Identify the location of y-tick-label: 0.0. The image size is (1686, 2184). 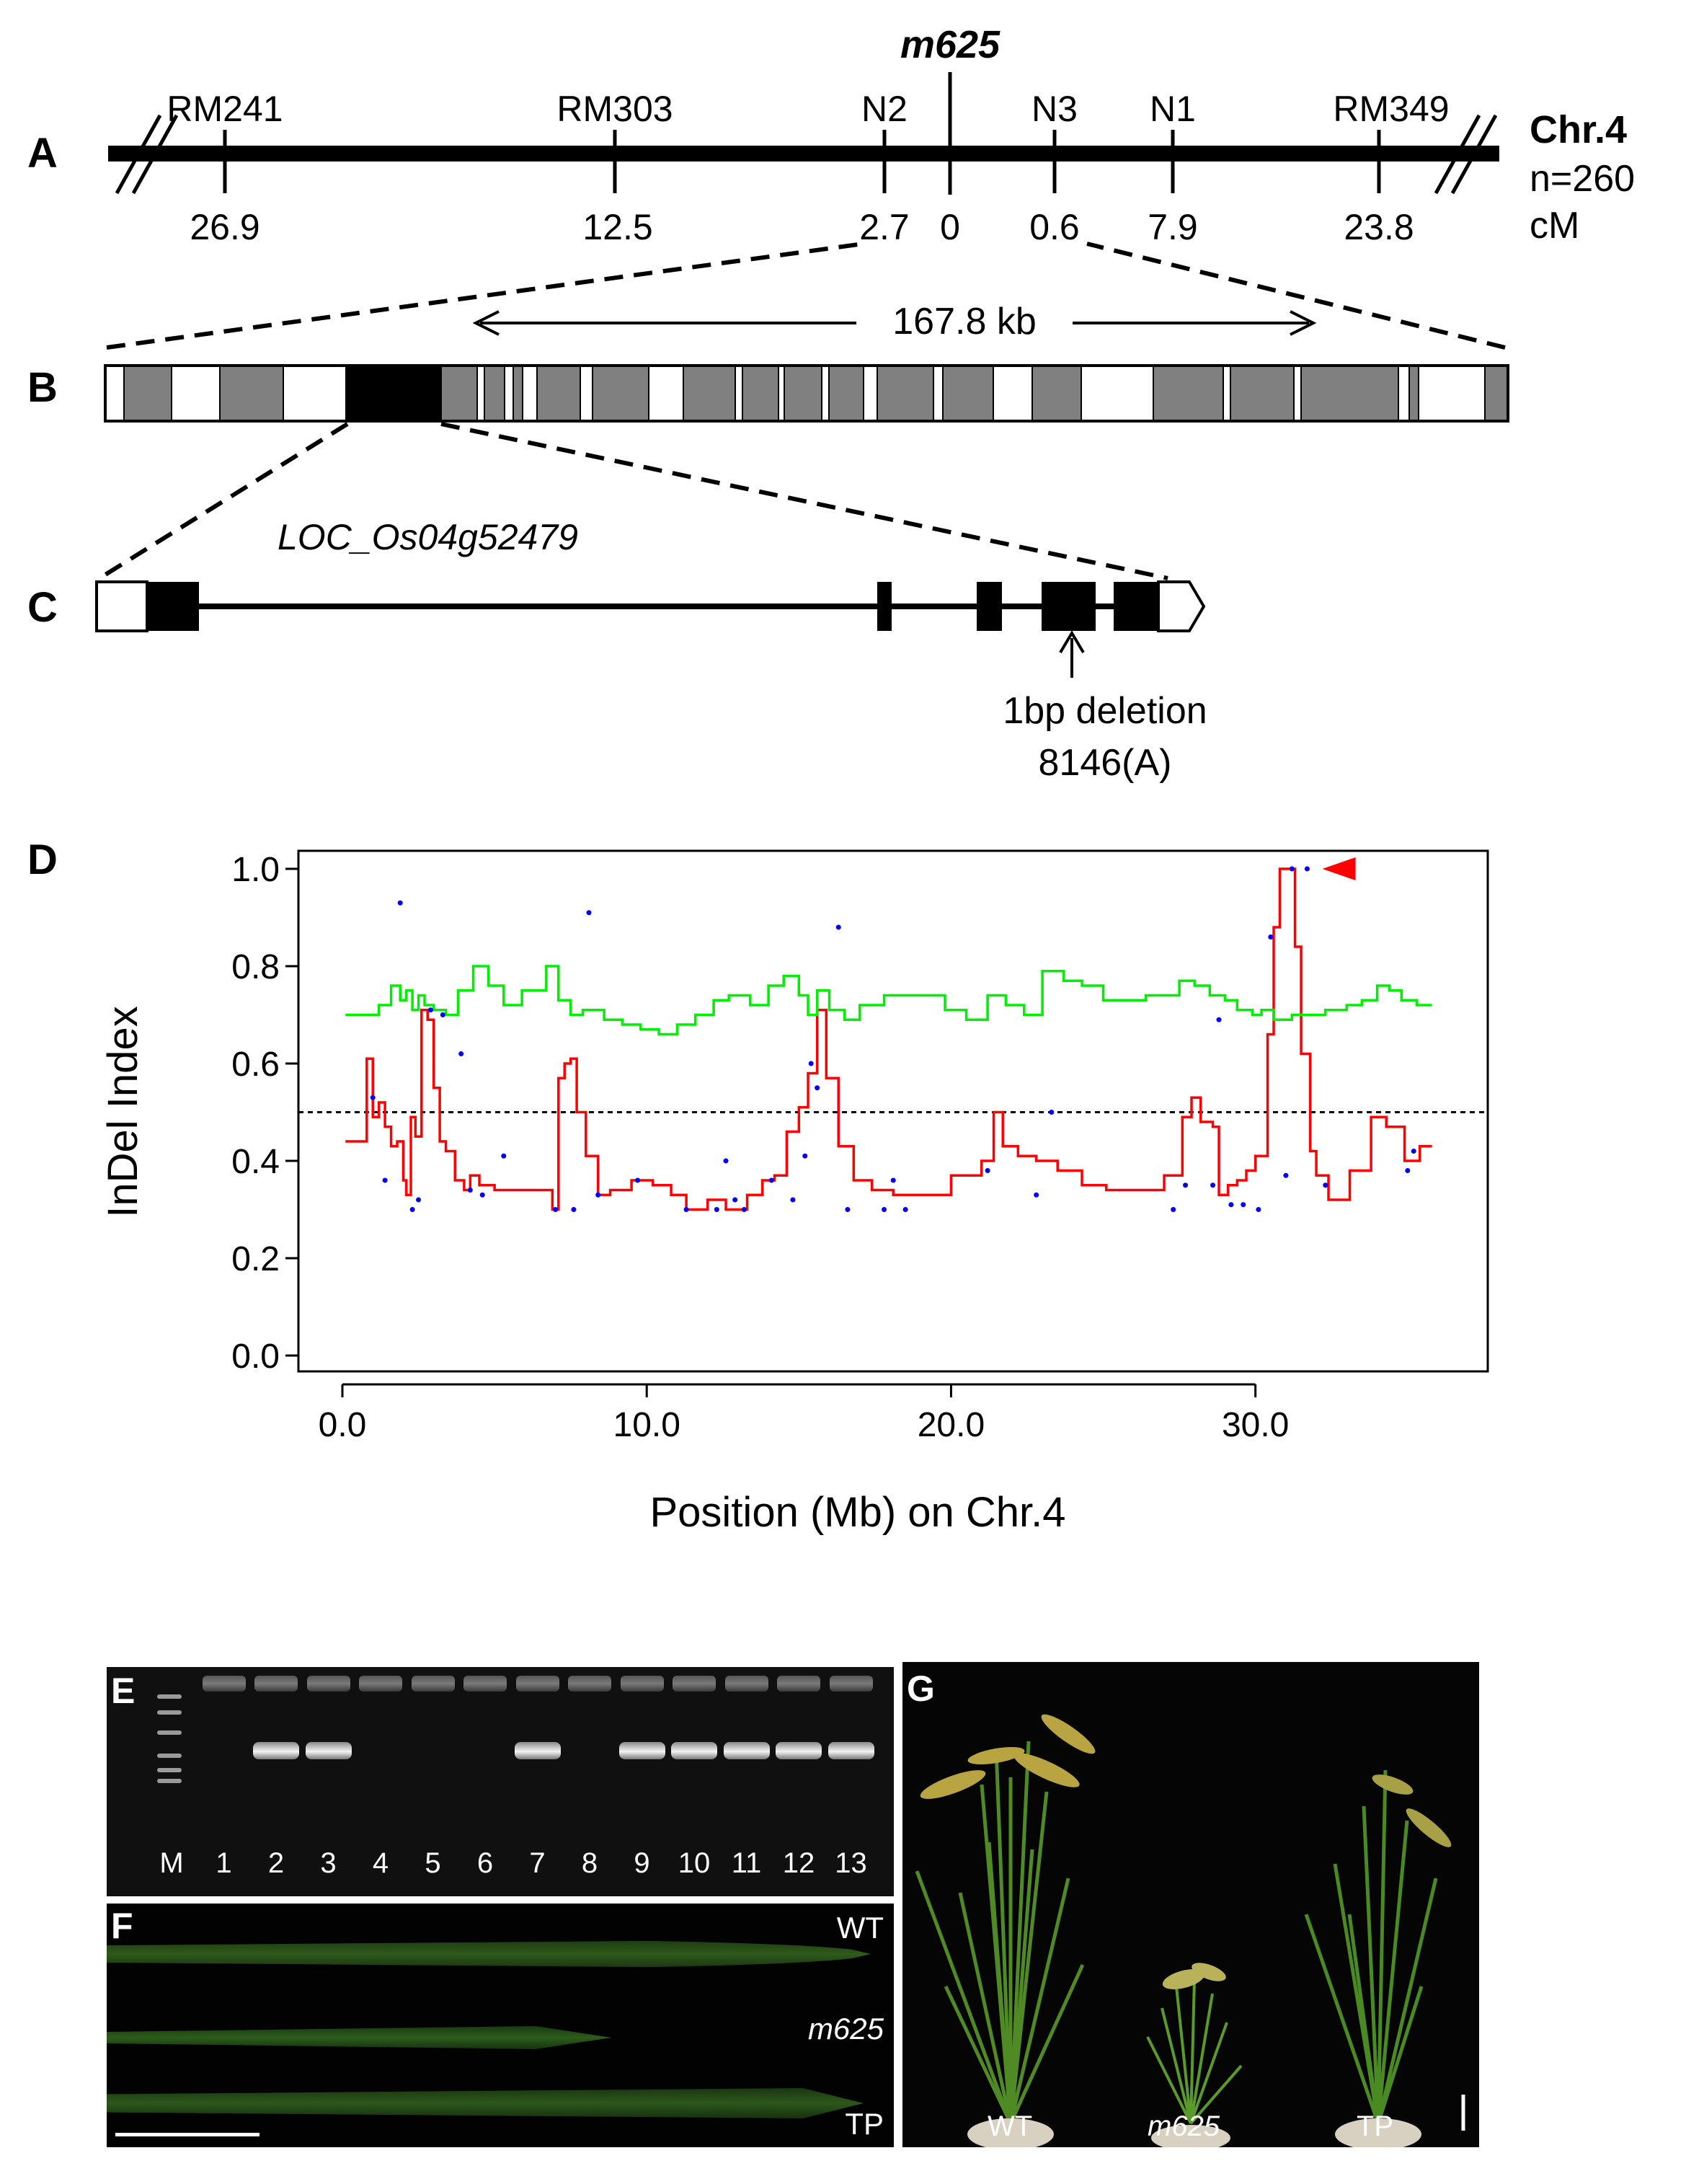
(255, 1357).